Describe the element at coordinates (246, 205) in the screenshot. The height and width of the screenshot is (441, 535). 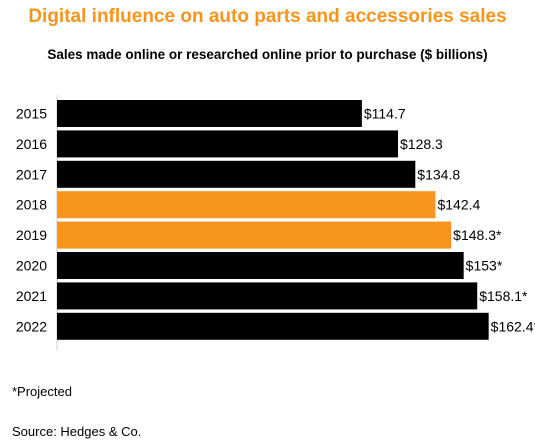
I see `bar-2018` at that location.